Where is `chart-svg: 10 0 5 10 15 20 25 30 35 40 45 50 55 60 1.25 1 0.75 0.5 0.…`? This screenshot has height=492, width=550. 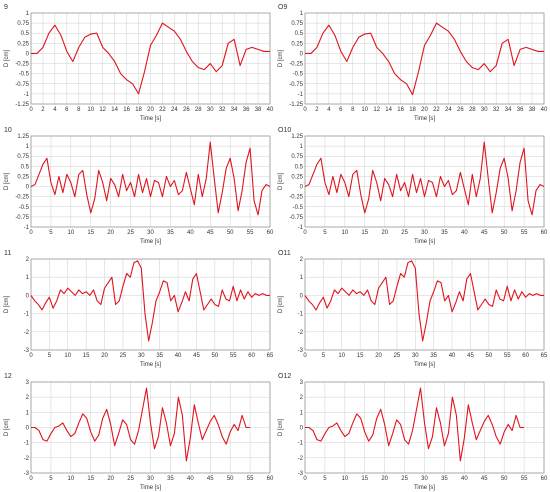 chart-svg: 10 0 5 10 15 20 25 30 35 40 45 50 55 60 1.25 1 0.75 0.5 0.… is located at coordinates (139, 186).